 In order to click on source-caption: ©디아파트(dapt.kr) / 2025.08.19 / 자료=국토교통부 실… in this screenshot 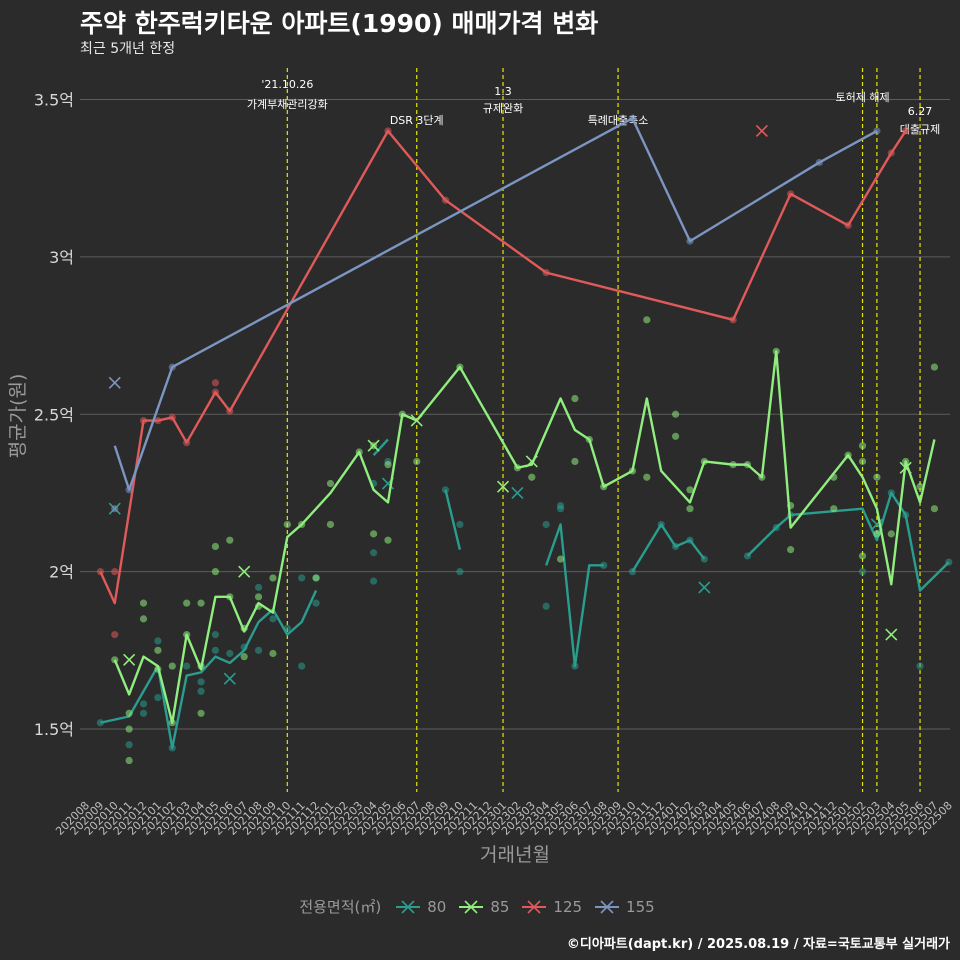, I will do `click(758, 944)`.